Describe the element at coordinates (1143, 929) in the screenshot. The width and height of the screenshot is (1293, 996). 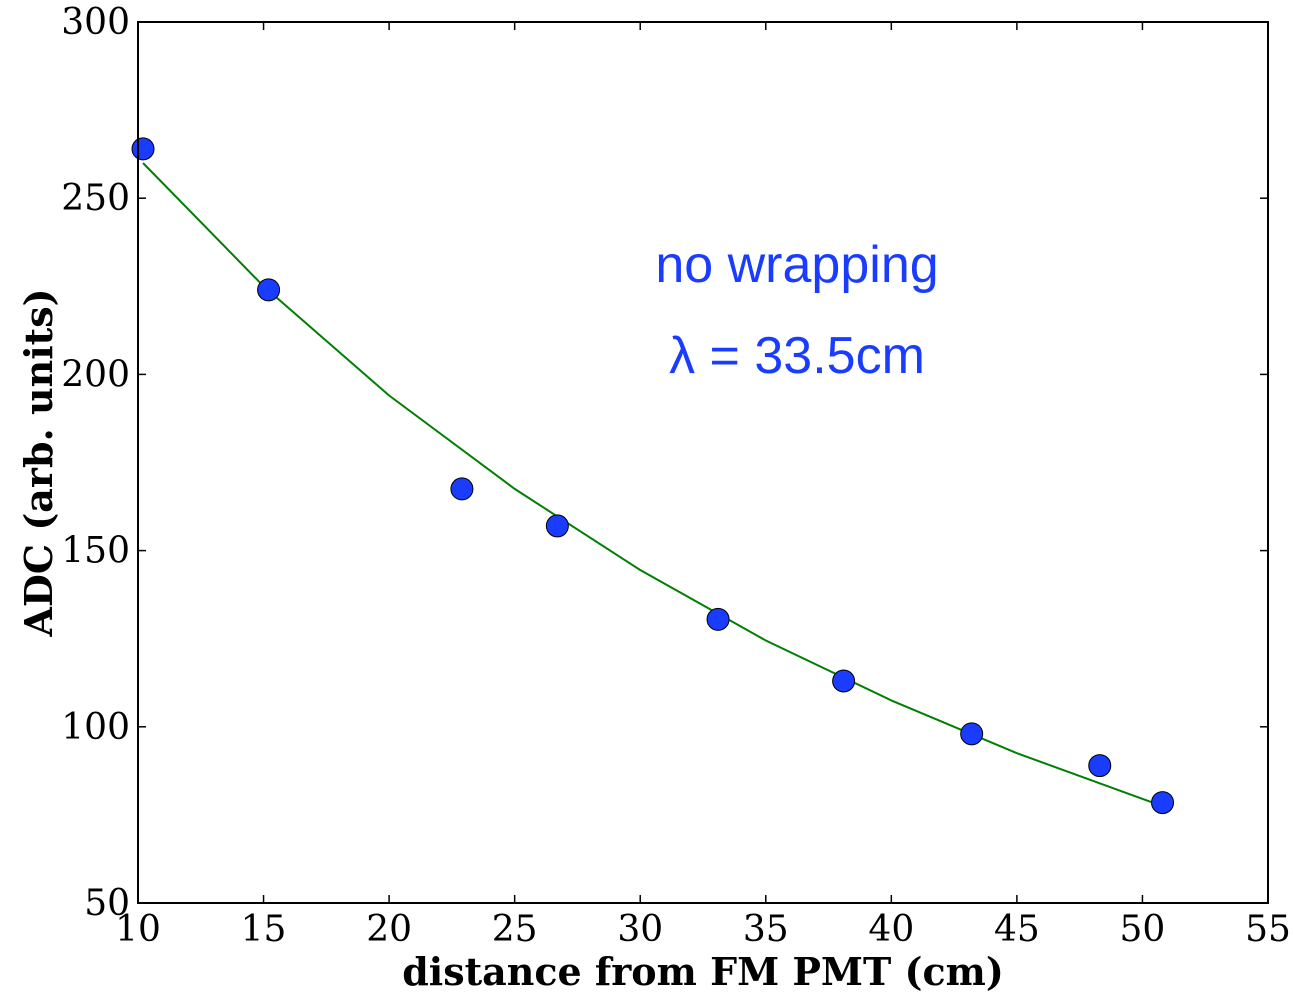
I see `x-tick-label: 50` at that location.